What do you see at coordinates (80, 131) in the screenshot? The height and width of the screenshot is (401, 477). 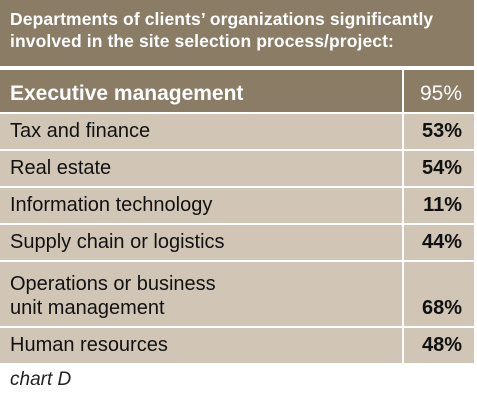 I see `row-label: Tax and finance` at bounding box center [80, 131].